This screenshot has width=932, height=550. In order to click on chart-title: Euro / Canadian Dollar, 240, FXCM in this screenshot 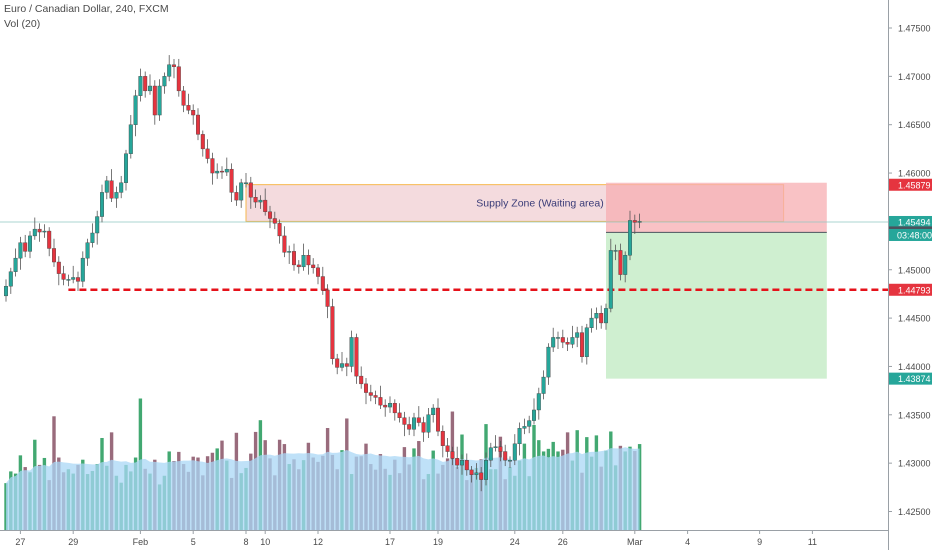, I will do `click(86, 9)`.